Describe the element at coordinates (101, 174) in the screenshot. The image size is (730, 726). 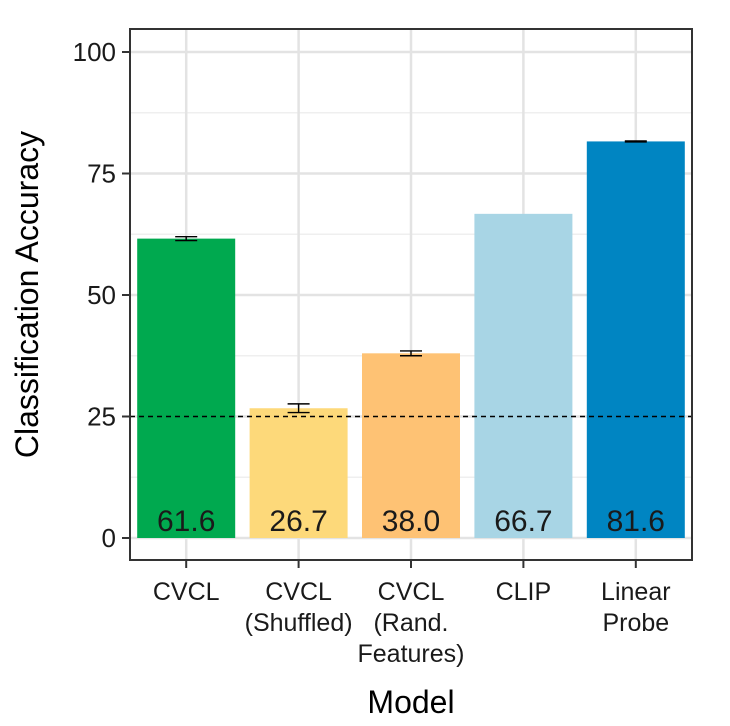
I see `y-tick-label: 75` at that location.